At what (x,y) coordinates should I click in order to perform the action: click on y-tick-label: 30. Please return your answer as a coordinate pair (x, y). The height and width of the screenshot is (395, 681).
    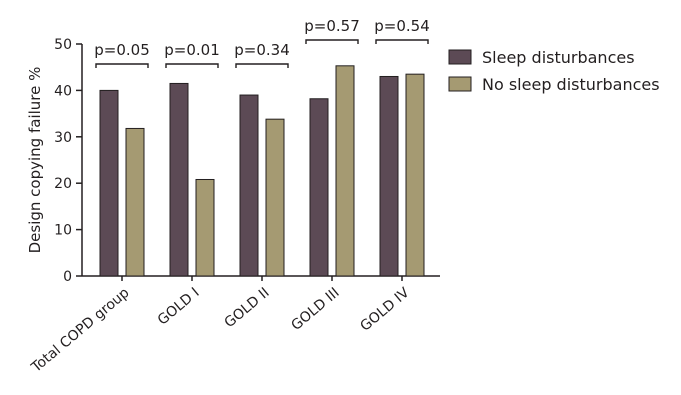
    Looking at the image, I should click on (63, 138).